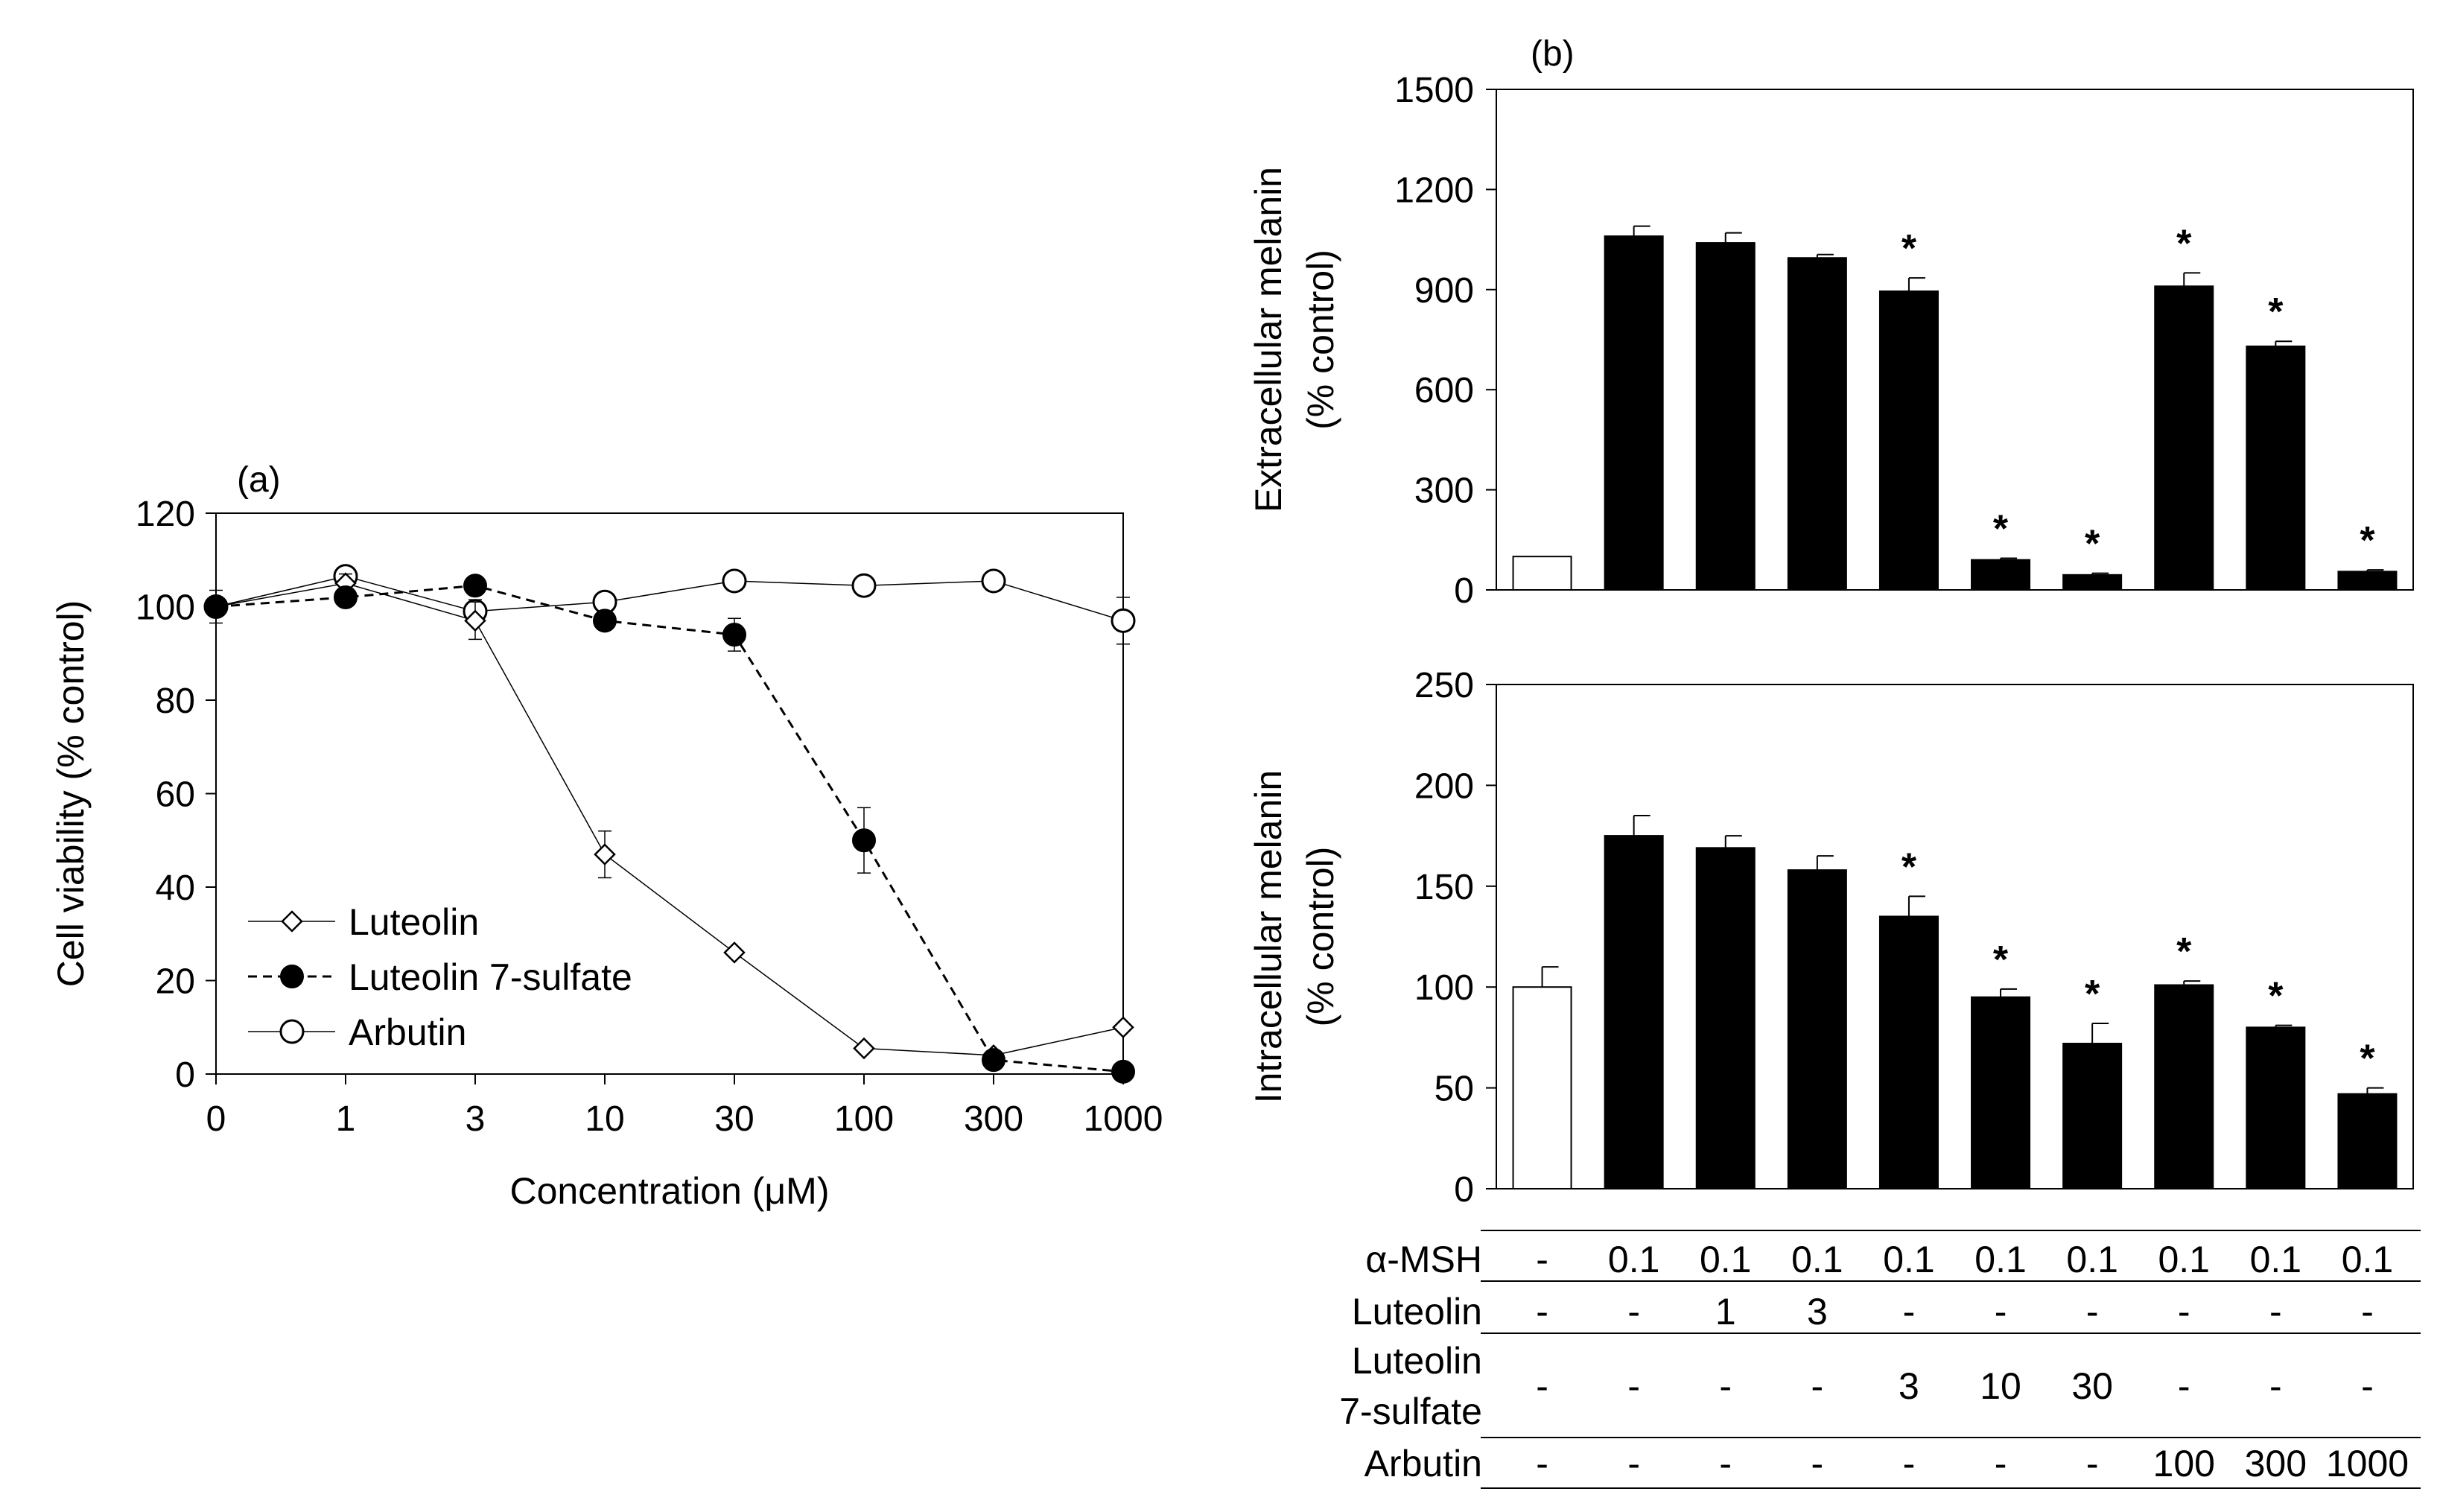  Describe the element at coordinates (357, 1032) in the screenshot. I see `legend-item: Arbutin` at that location.